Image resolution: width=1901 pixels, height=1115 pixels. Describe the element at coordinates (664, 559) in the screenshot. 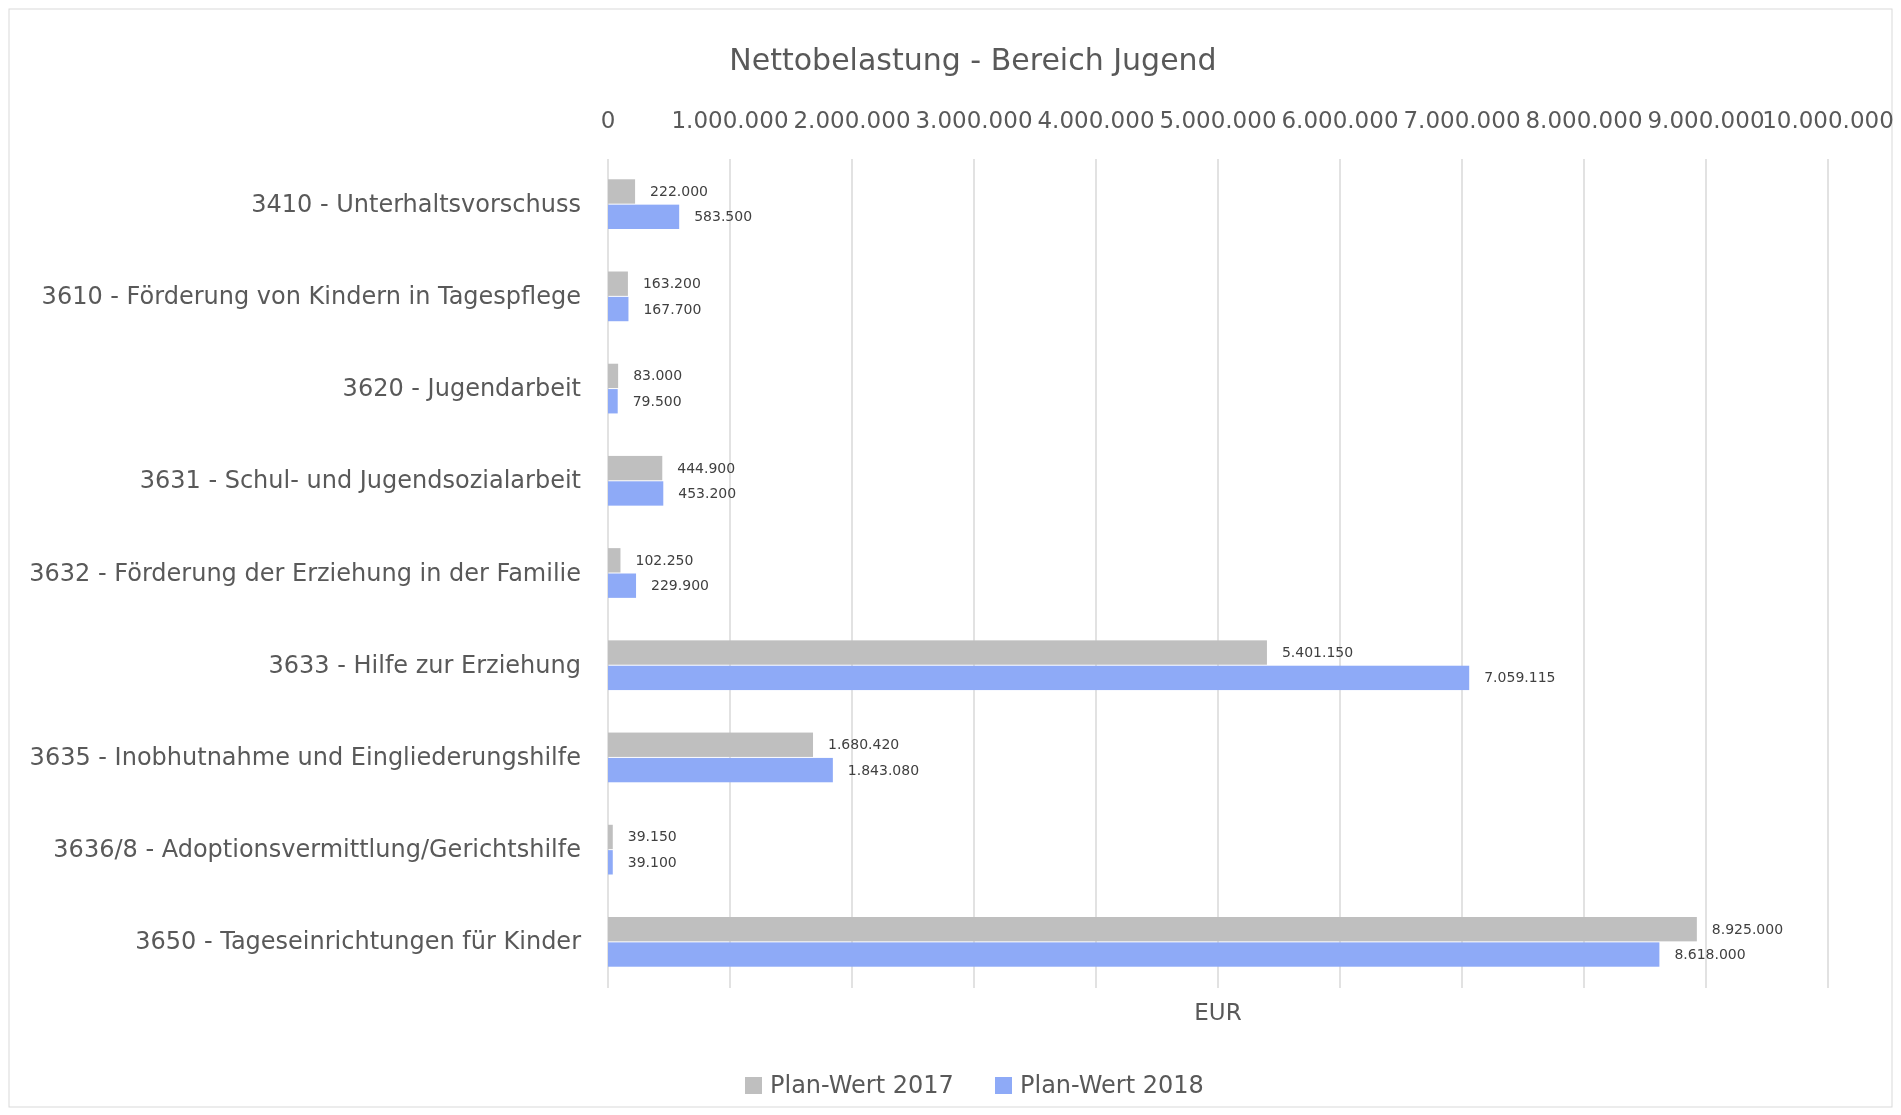

I see `data-label: 102.250` at that location.